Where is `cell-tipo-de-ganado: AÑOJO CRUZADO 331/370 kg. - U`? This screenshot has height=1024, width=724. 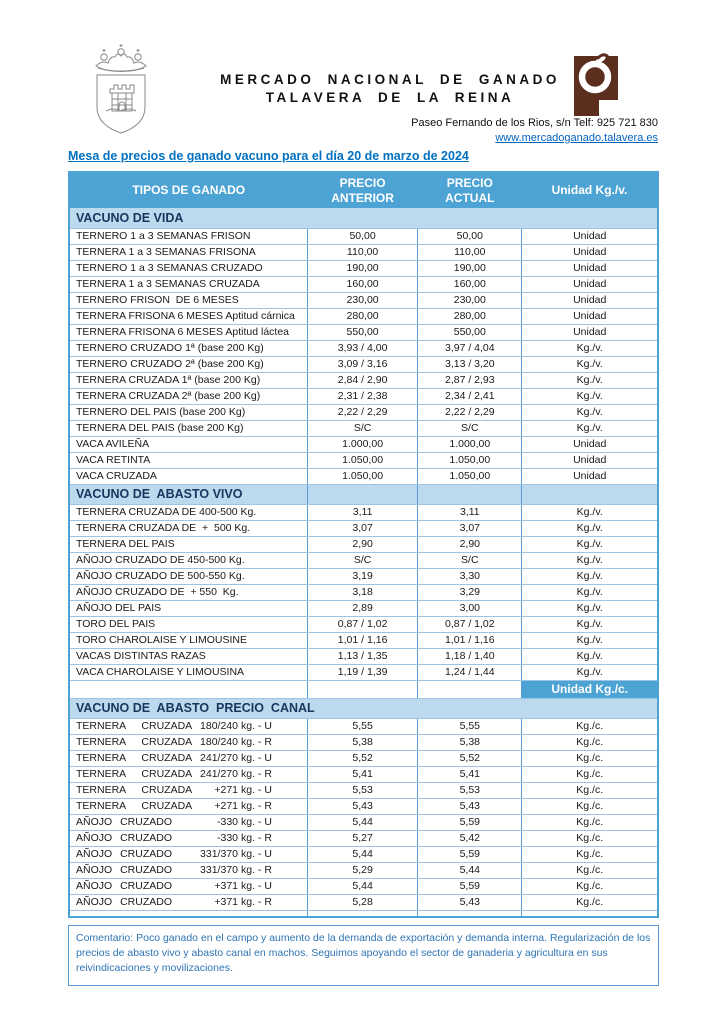 cell-tipo-de-ganado: AÑOJO CRUZADO 331/370 kg. - U is located at coordinates (188, 854).